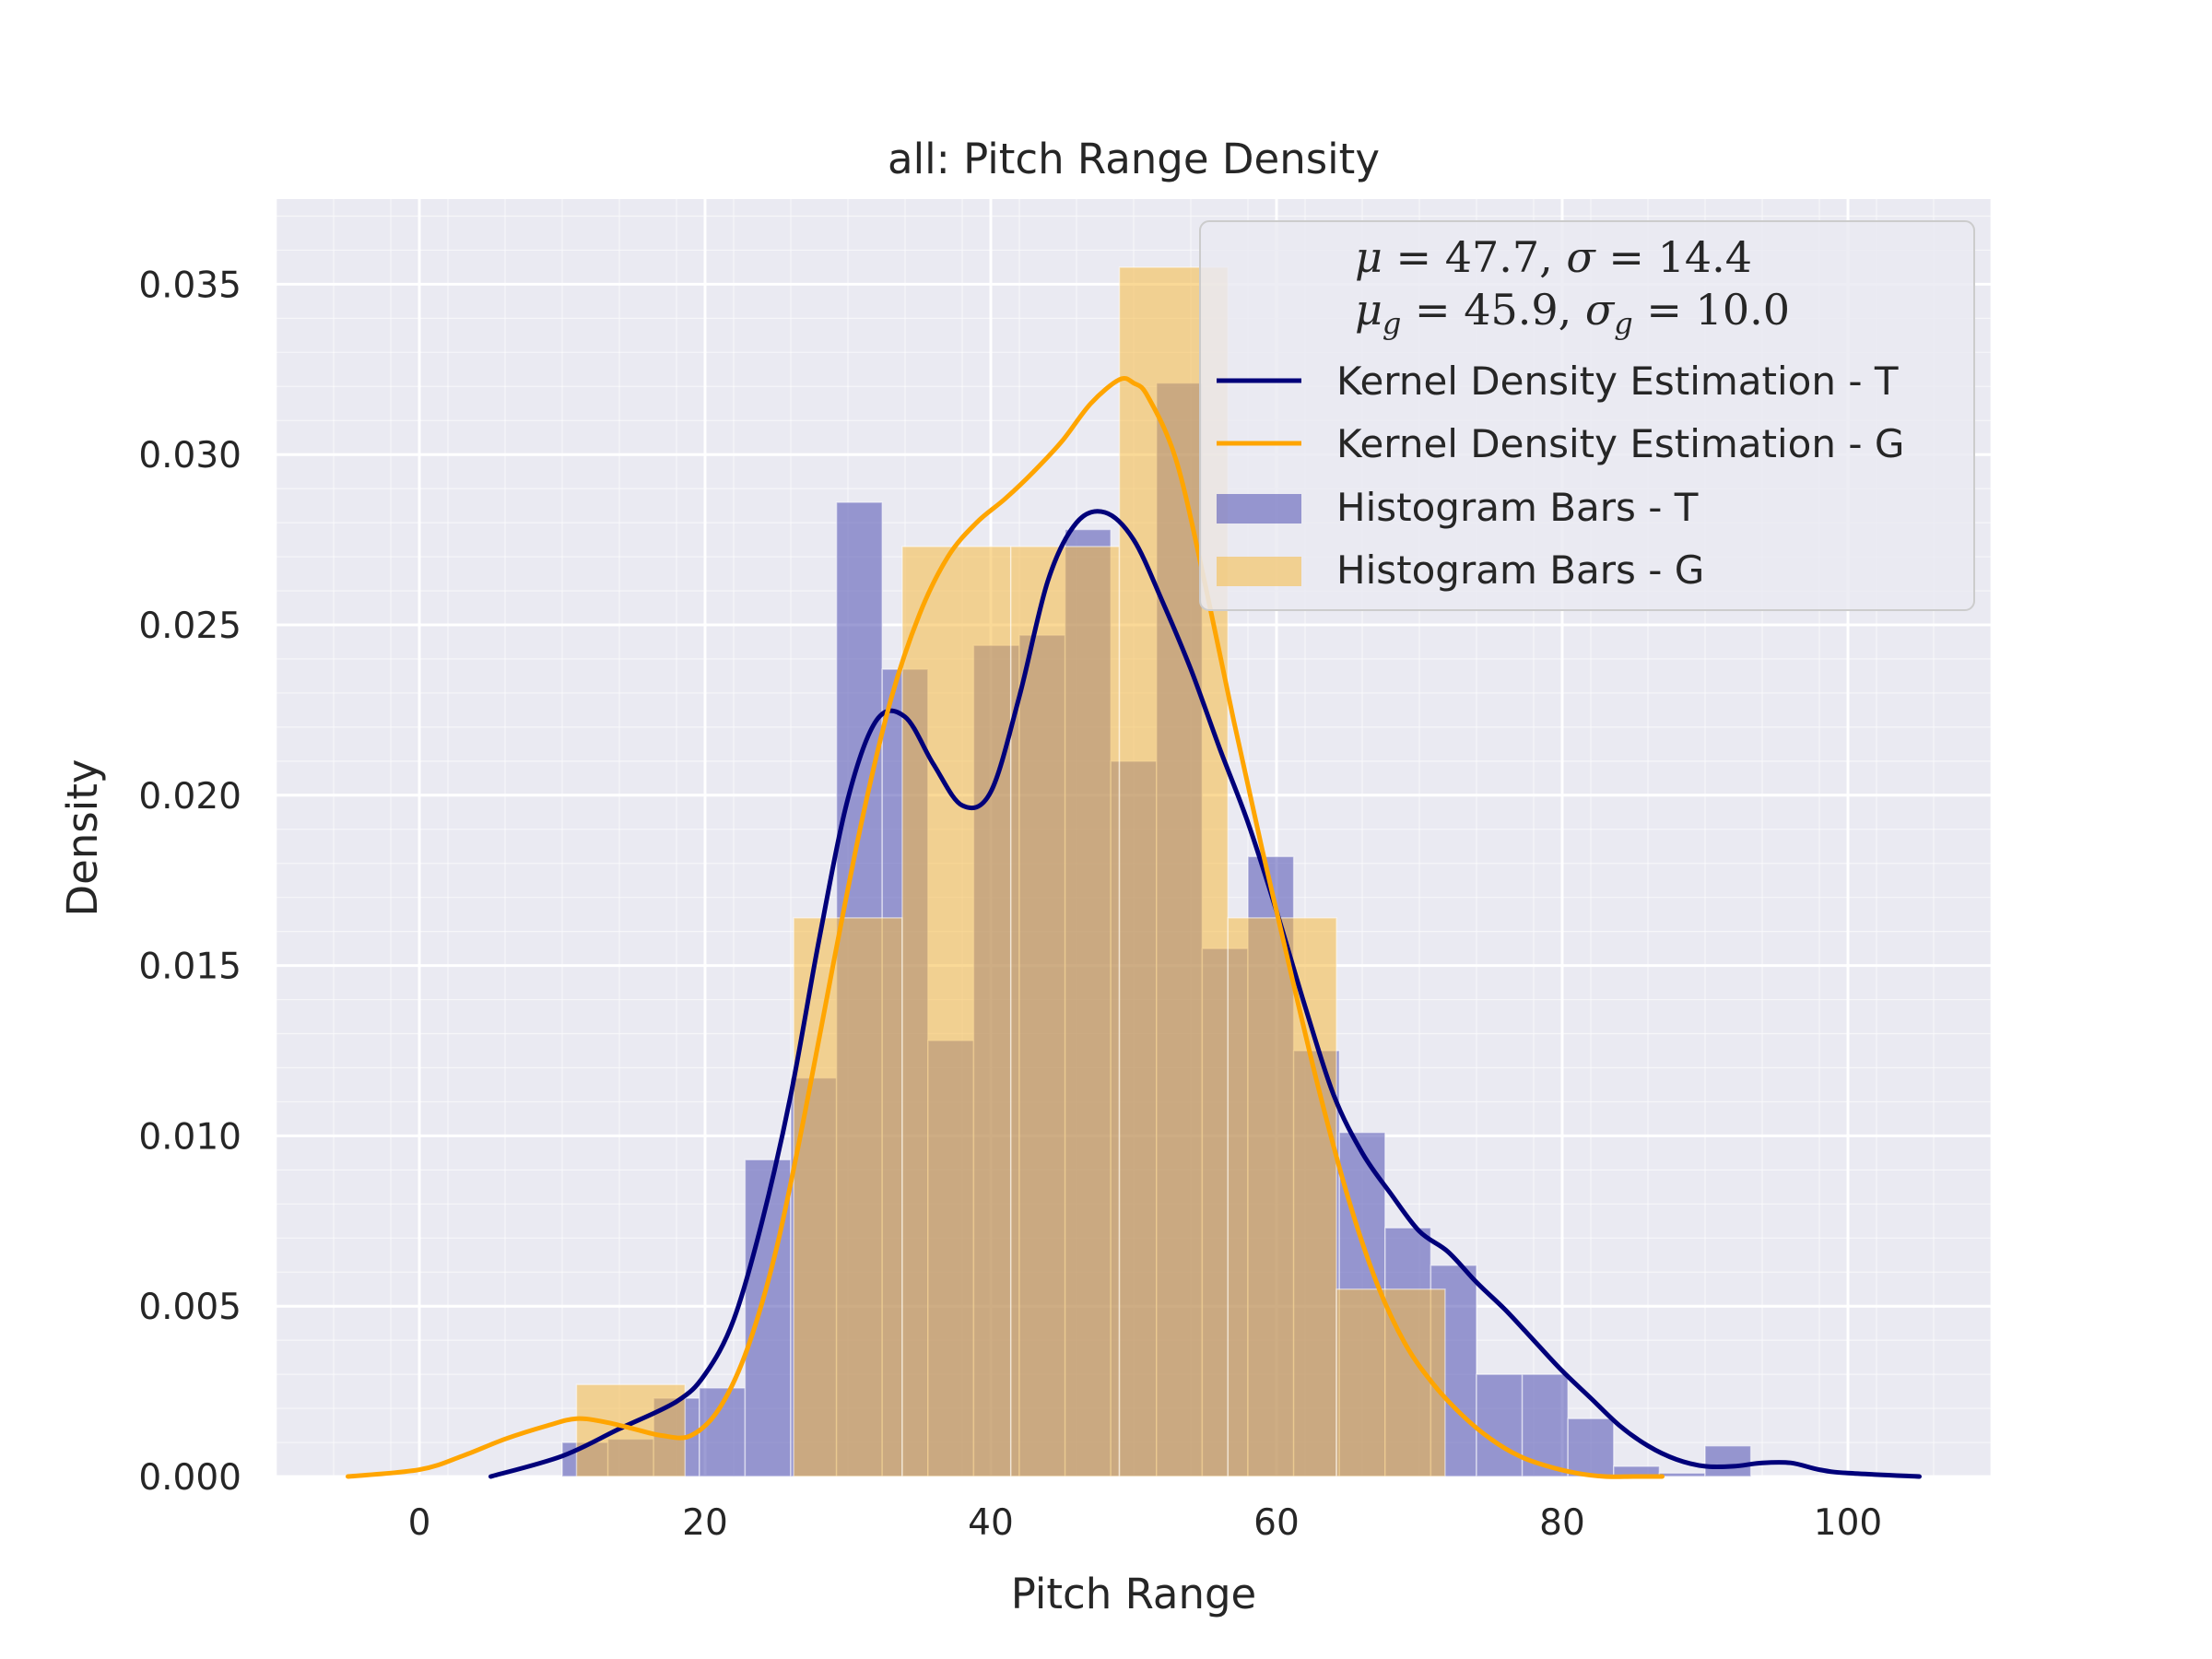  I want to click on x-tick-label: 20, so click(705, 1523).